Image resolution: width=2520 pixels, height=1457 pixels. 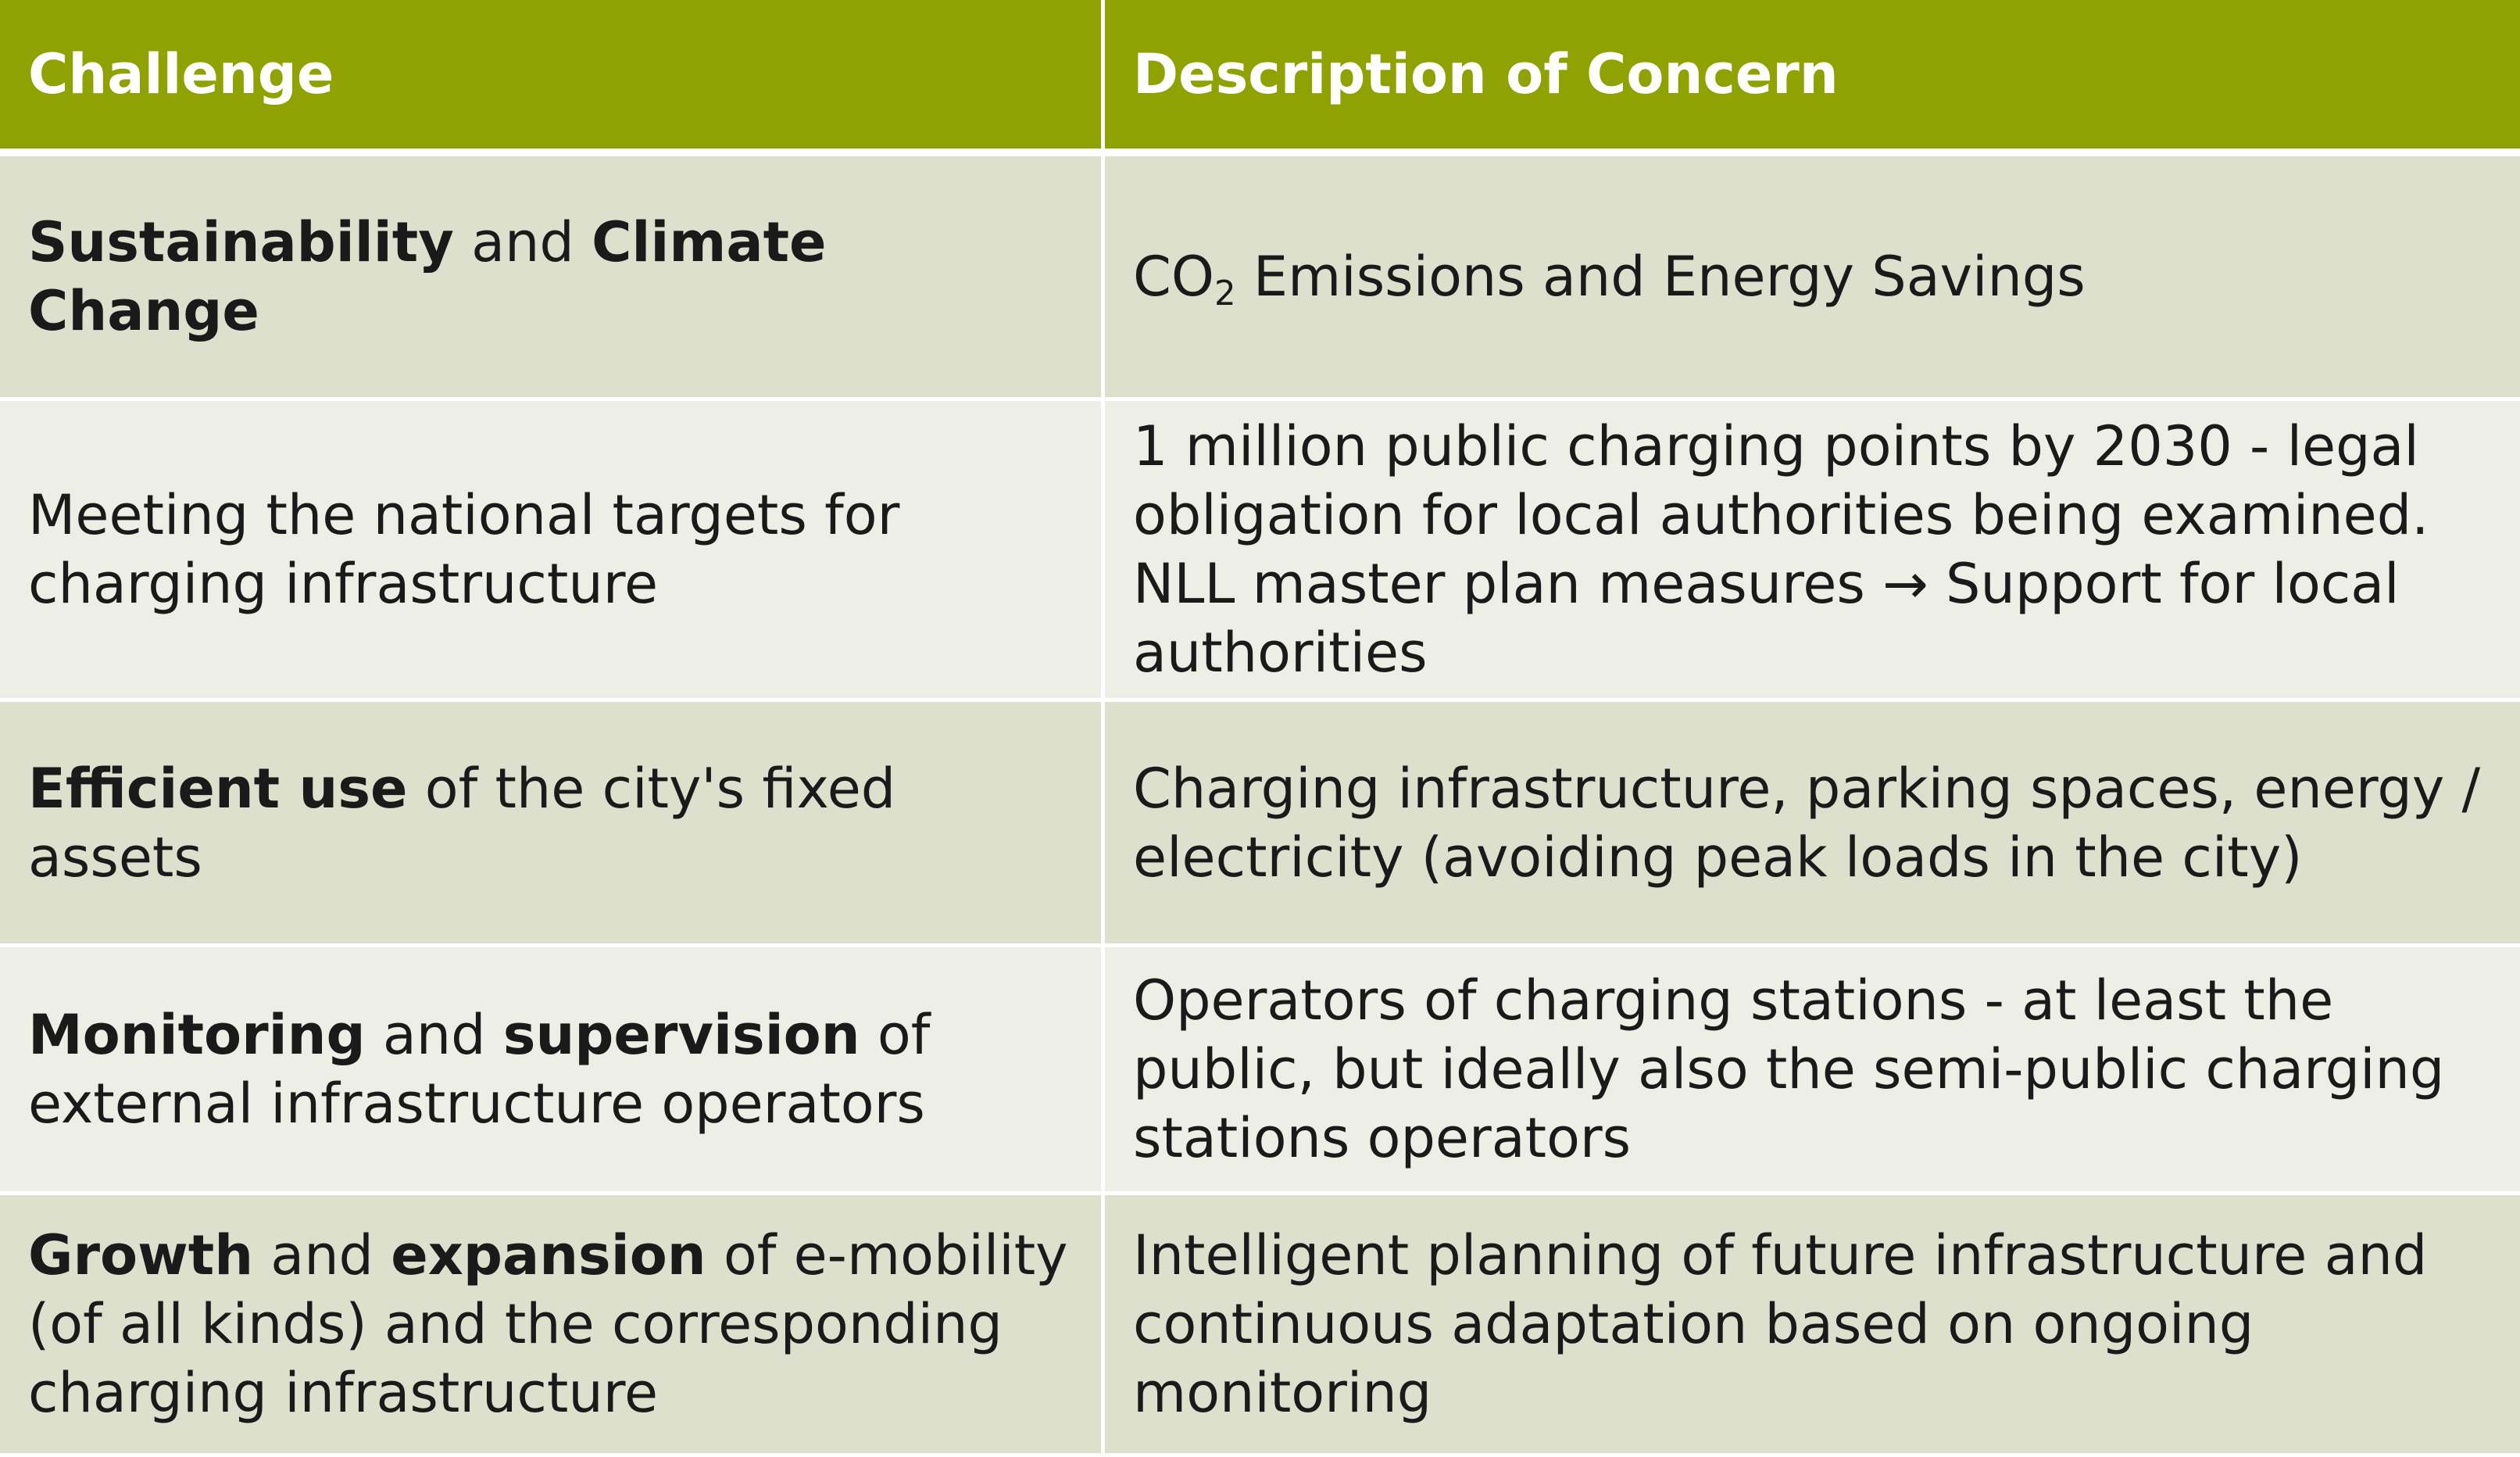 I want to click on header-challenge: Challenge, so click(x=552, y=78).